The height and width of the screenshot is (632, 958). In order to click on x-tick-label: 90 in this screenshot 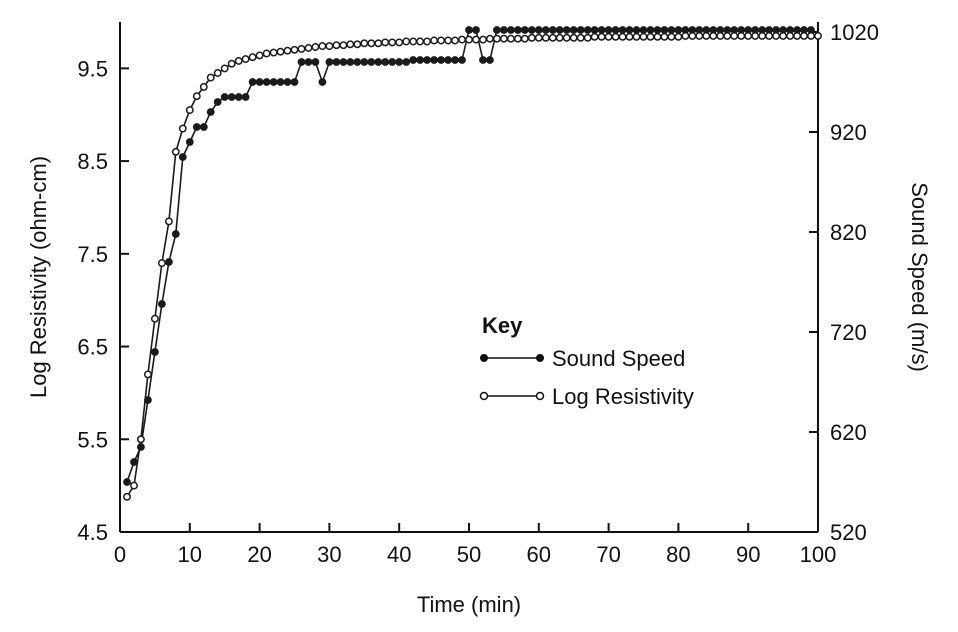, I will do `click(748, 554)`.